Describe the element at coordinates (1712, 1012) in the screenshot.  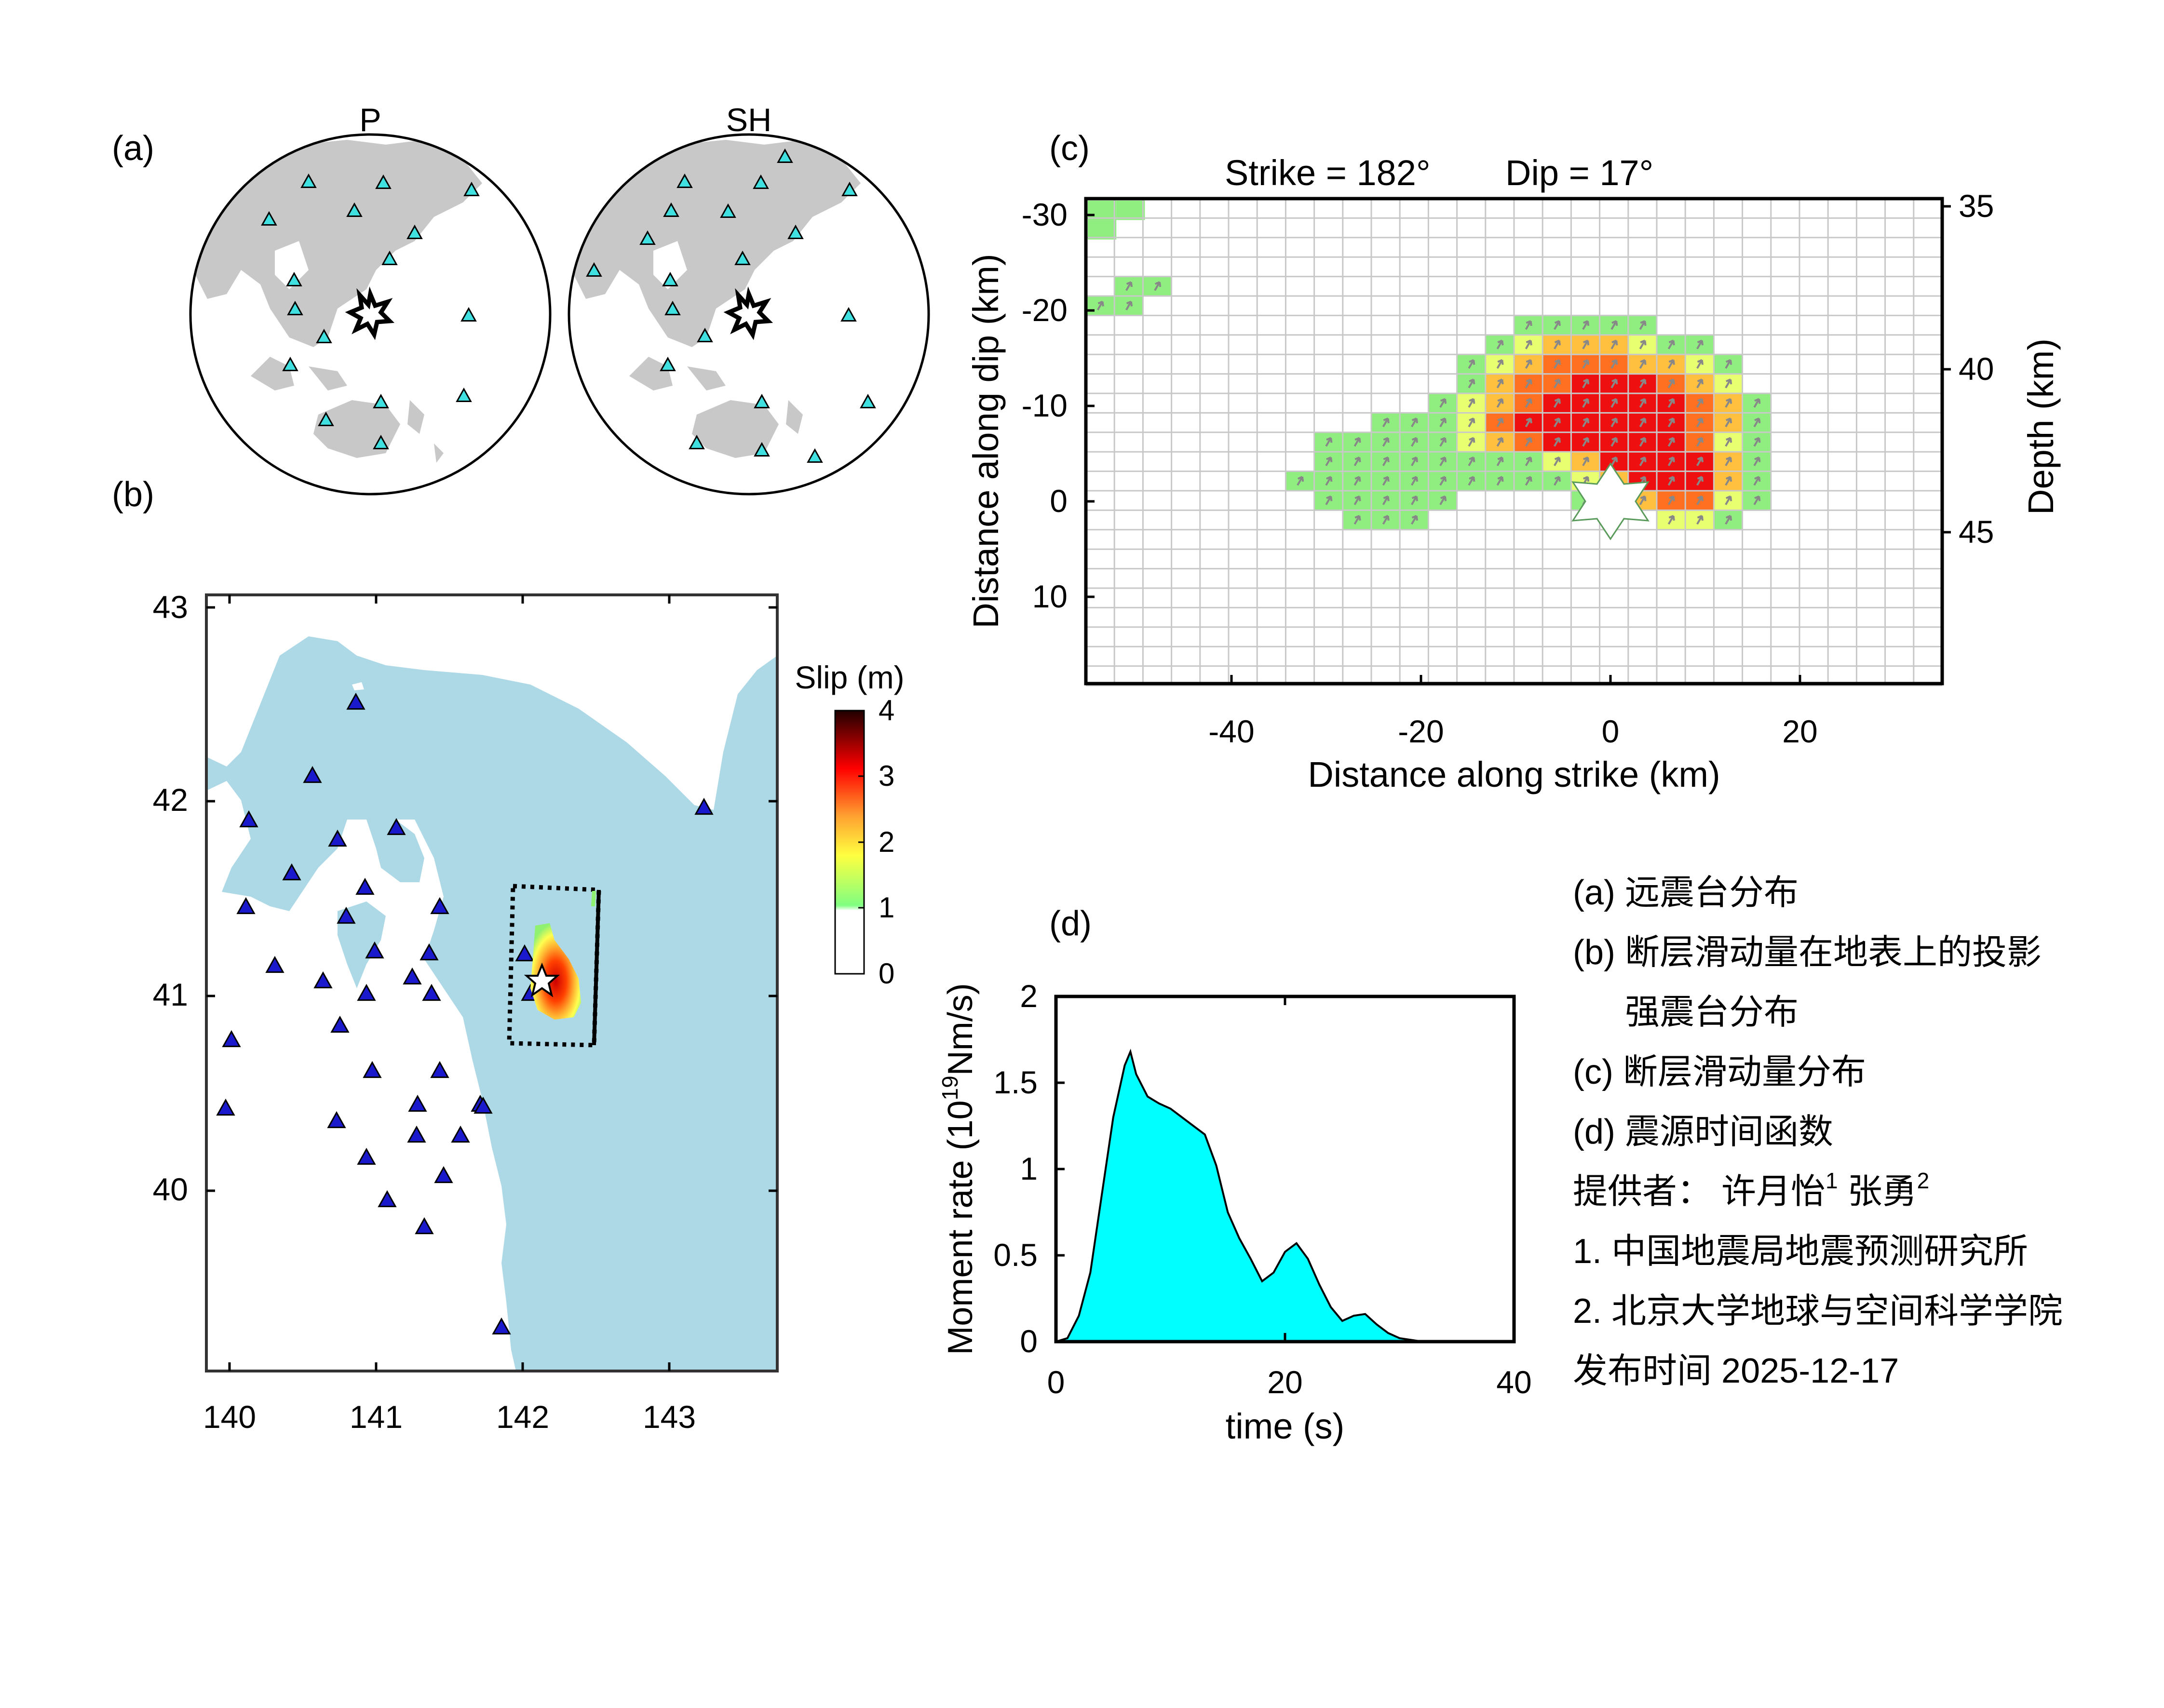
I see `legend-text-b2: 强震台分布` at that location.